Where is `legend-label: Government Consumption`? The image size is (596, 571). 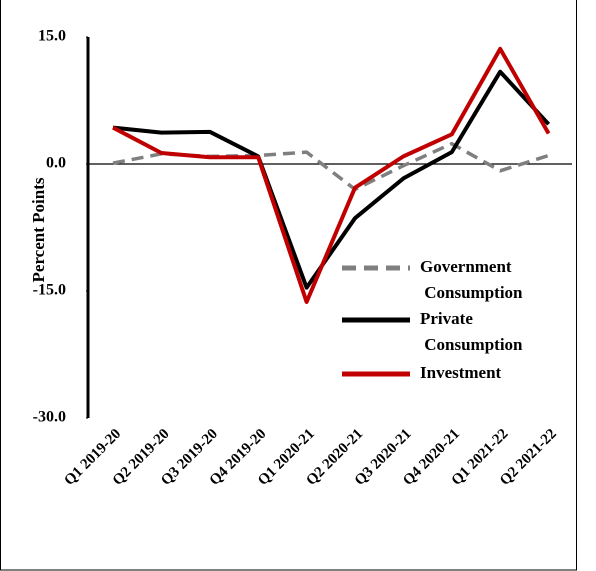 legend-label: Government Consumption is located at coordinates (471, 279).